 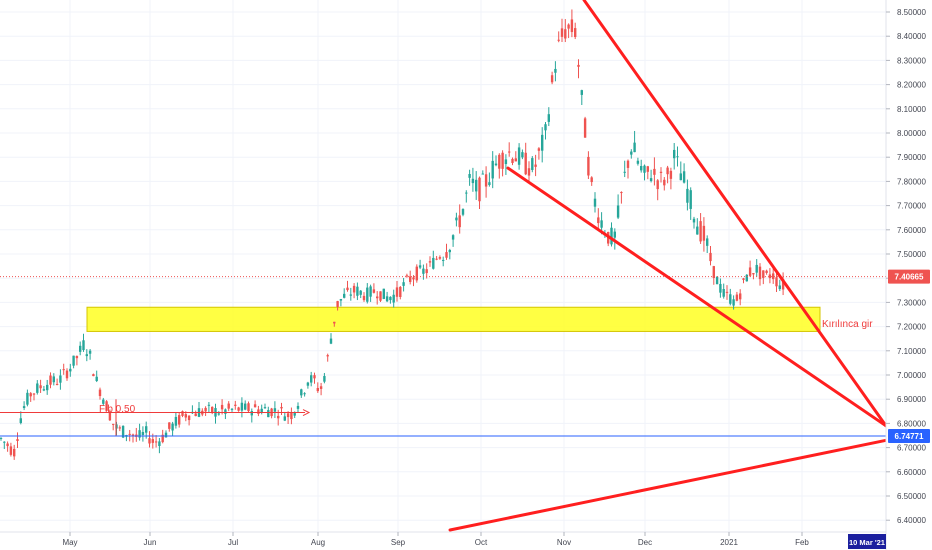 I want to click on time-tick-label: Dec, so click(x=645, y=542).